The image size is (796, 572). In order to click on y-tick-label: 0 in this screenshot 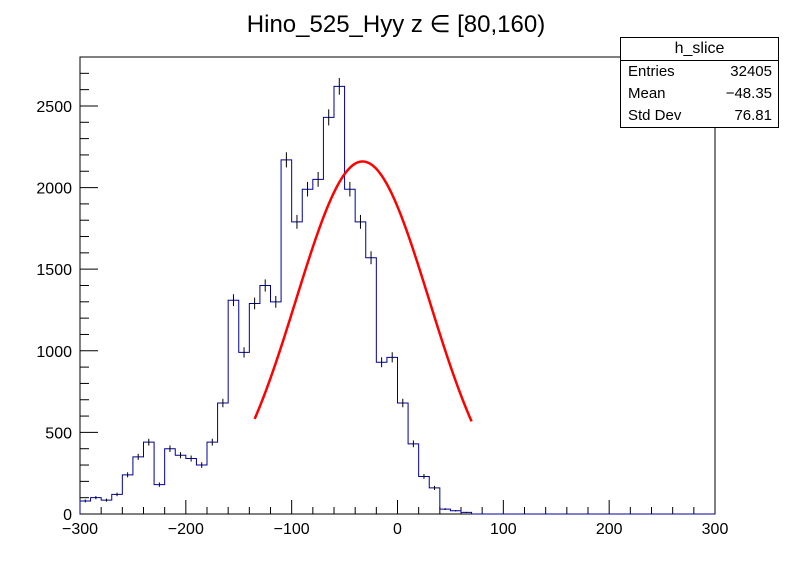, I will do `click(67, 515)`.